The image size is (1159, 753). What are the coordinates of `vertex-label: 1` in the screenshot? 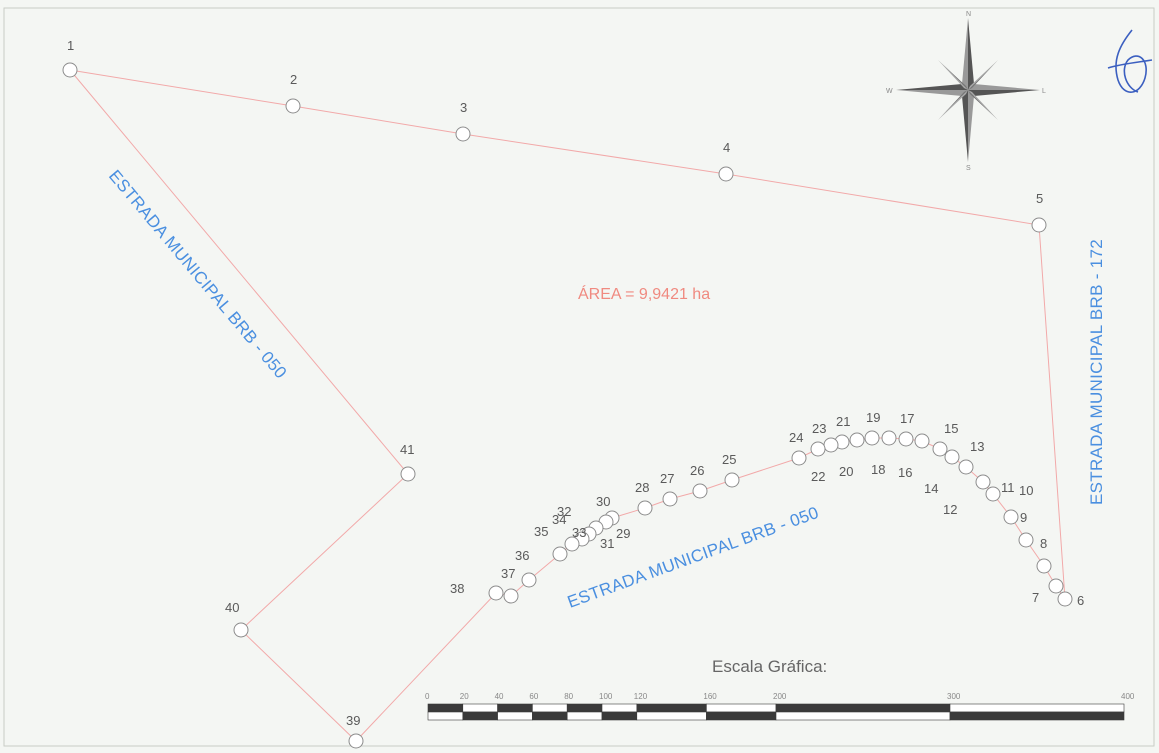 It's located at (70, 45).